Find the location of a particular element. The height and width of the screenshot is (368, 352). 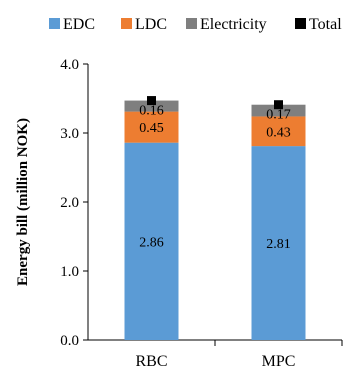

bar-electricity-rbc is located at coordinates (151, 106).